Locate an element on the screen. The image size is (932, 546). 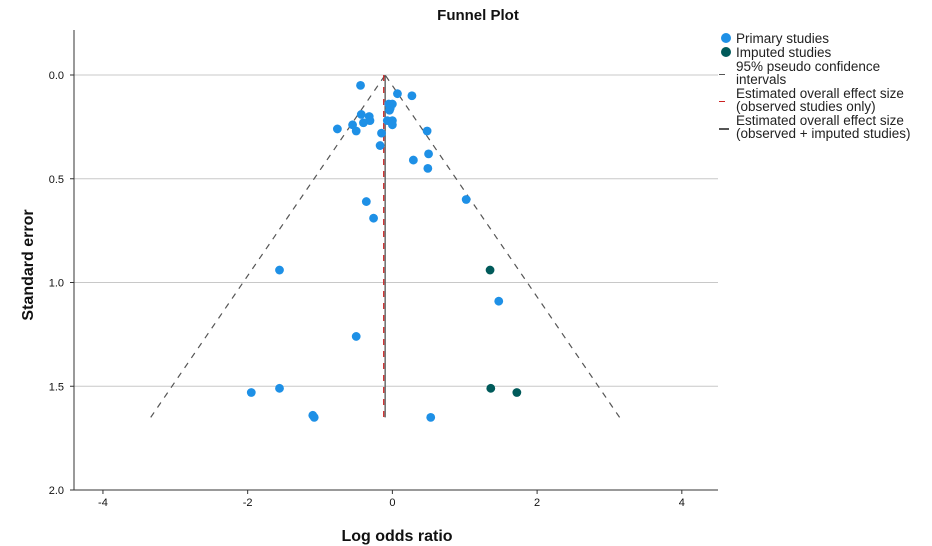
y-tick-label-4: 2.0 is located at coordinates (56, 491).